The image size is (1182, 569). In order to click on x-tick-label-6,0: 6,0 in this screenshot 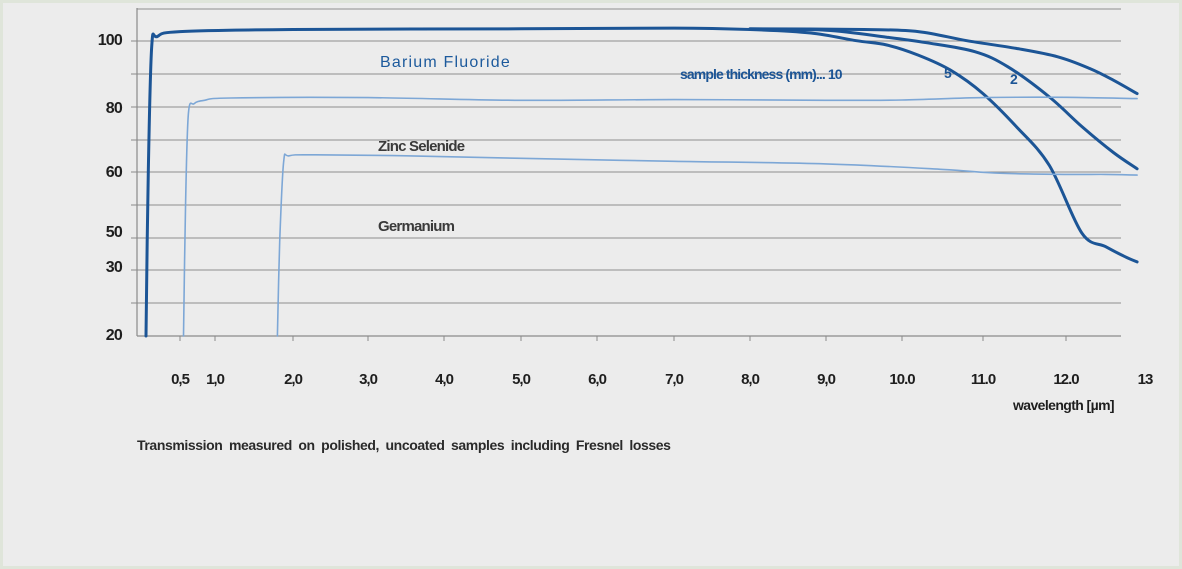, I will do `click(597, 379)`.